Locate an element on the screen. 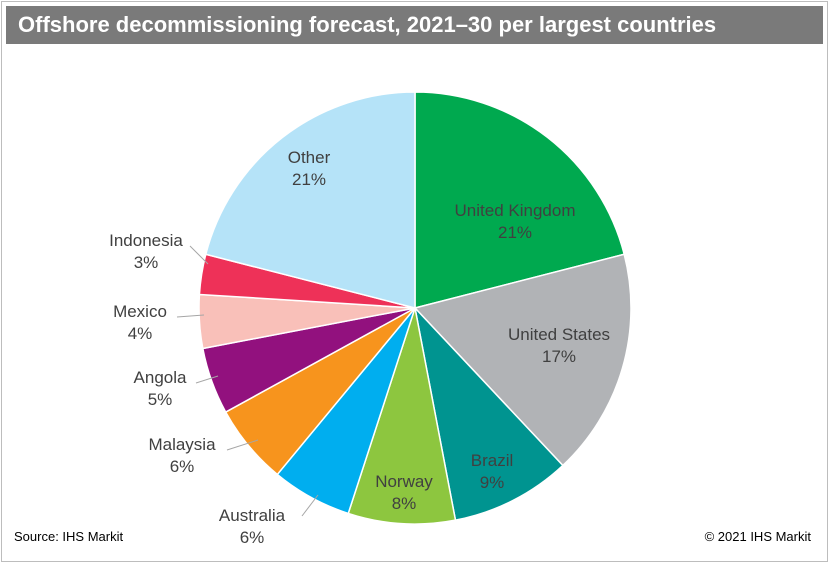  slice-value-norway: 8% is located at coordinates (404, 503).